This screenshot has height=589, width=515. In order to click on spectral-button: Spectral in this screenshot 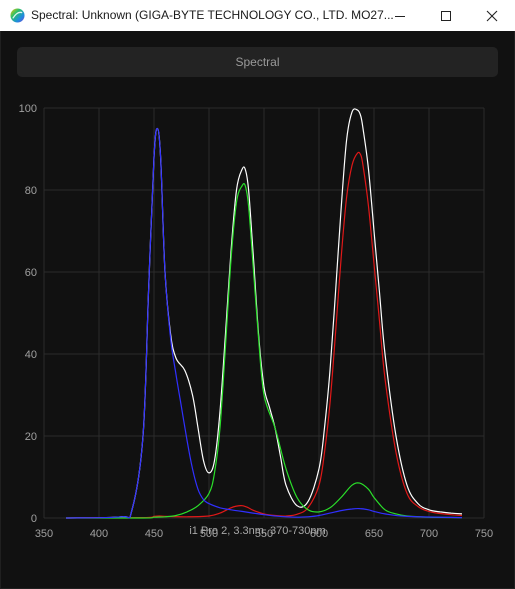, I will do `click(257, 62)`.